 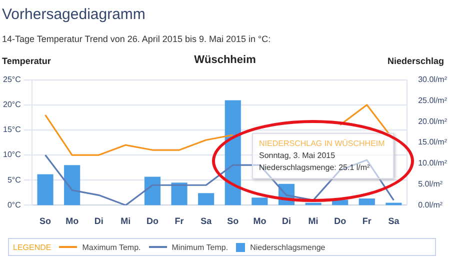 I want to click on y2-tick-label: 15.0l/m², so click(x=433, y=142).